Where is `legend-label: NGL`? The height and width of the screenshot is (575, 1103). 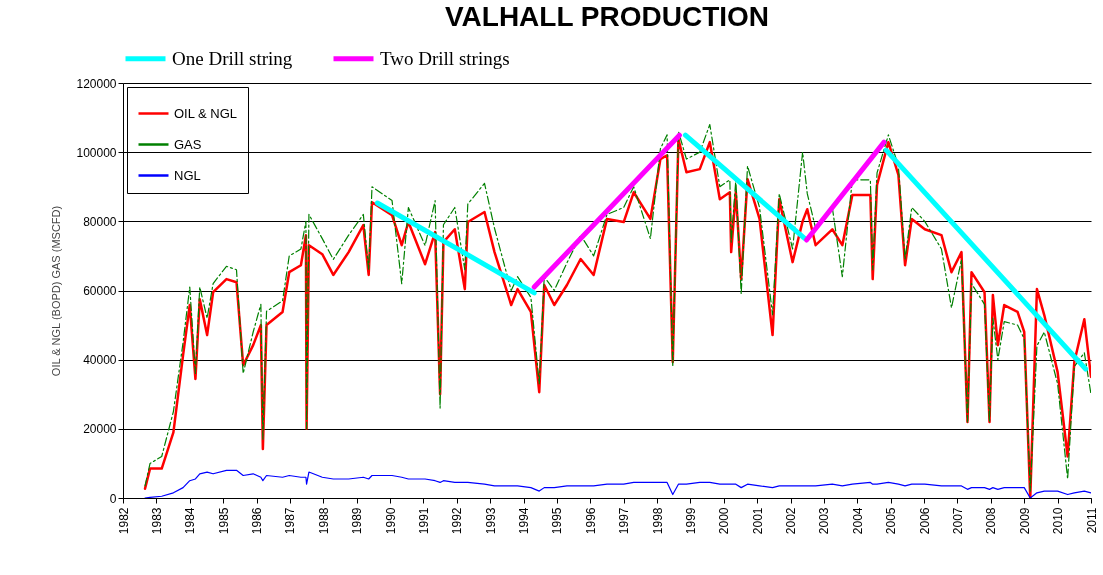
legend-label: NGL is located at coordinates (187, 175).